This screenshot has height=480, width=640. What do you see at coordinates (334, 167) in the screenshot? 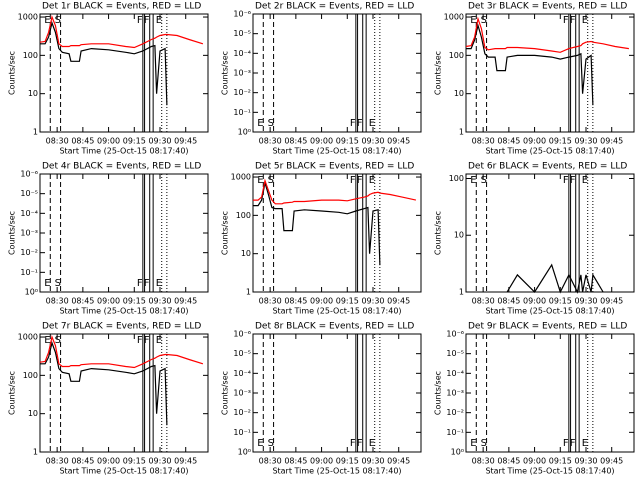
I see `panel-title: Det 5r BLACK = Events, RED = LLD` at bounding box center [334, 167].